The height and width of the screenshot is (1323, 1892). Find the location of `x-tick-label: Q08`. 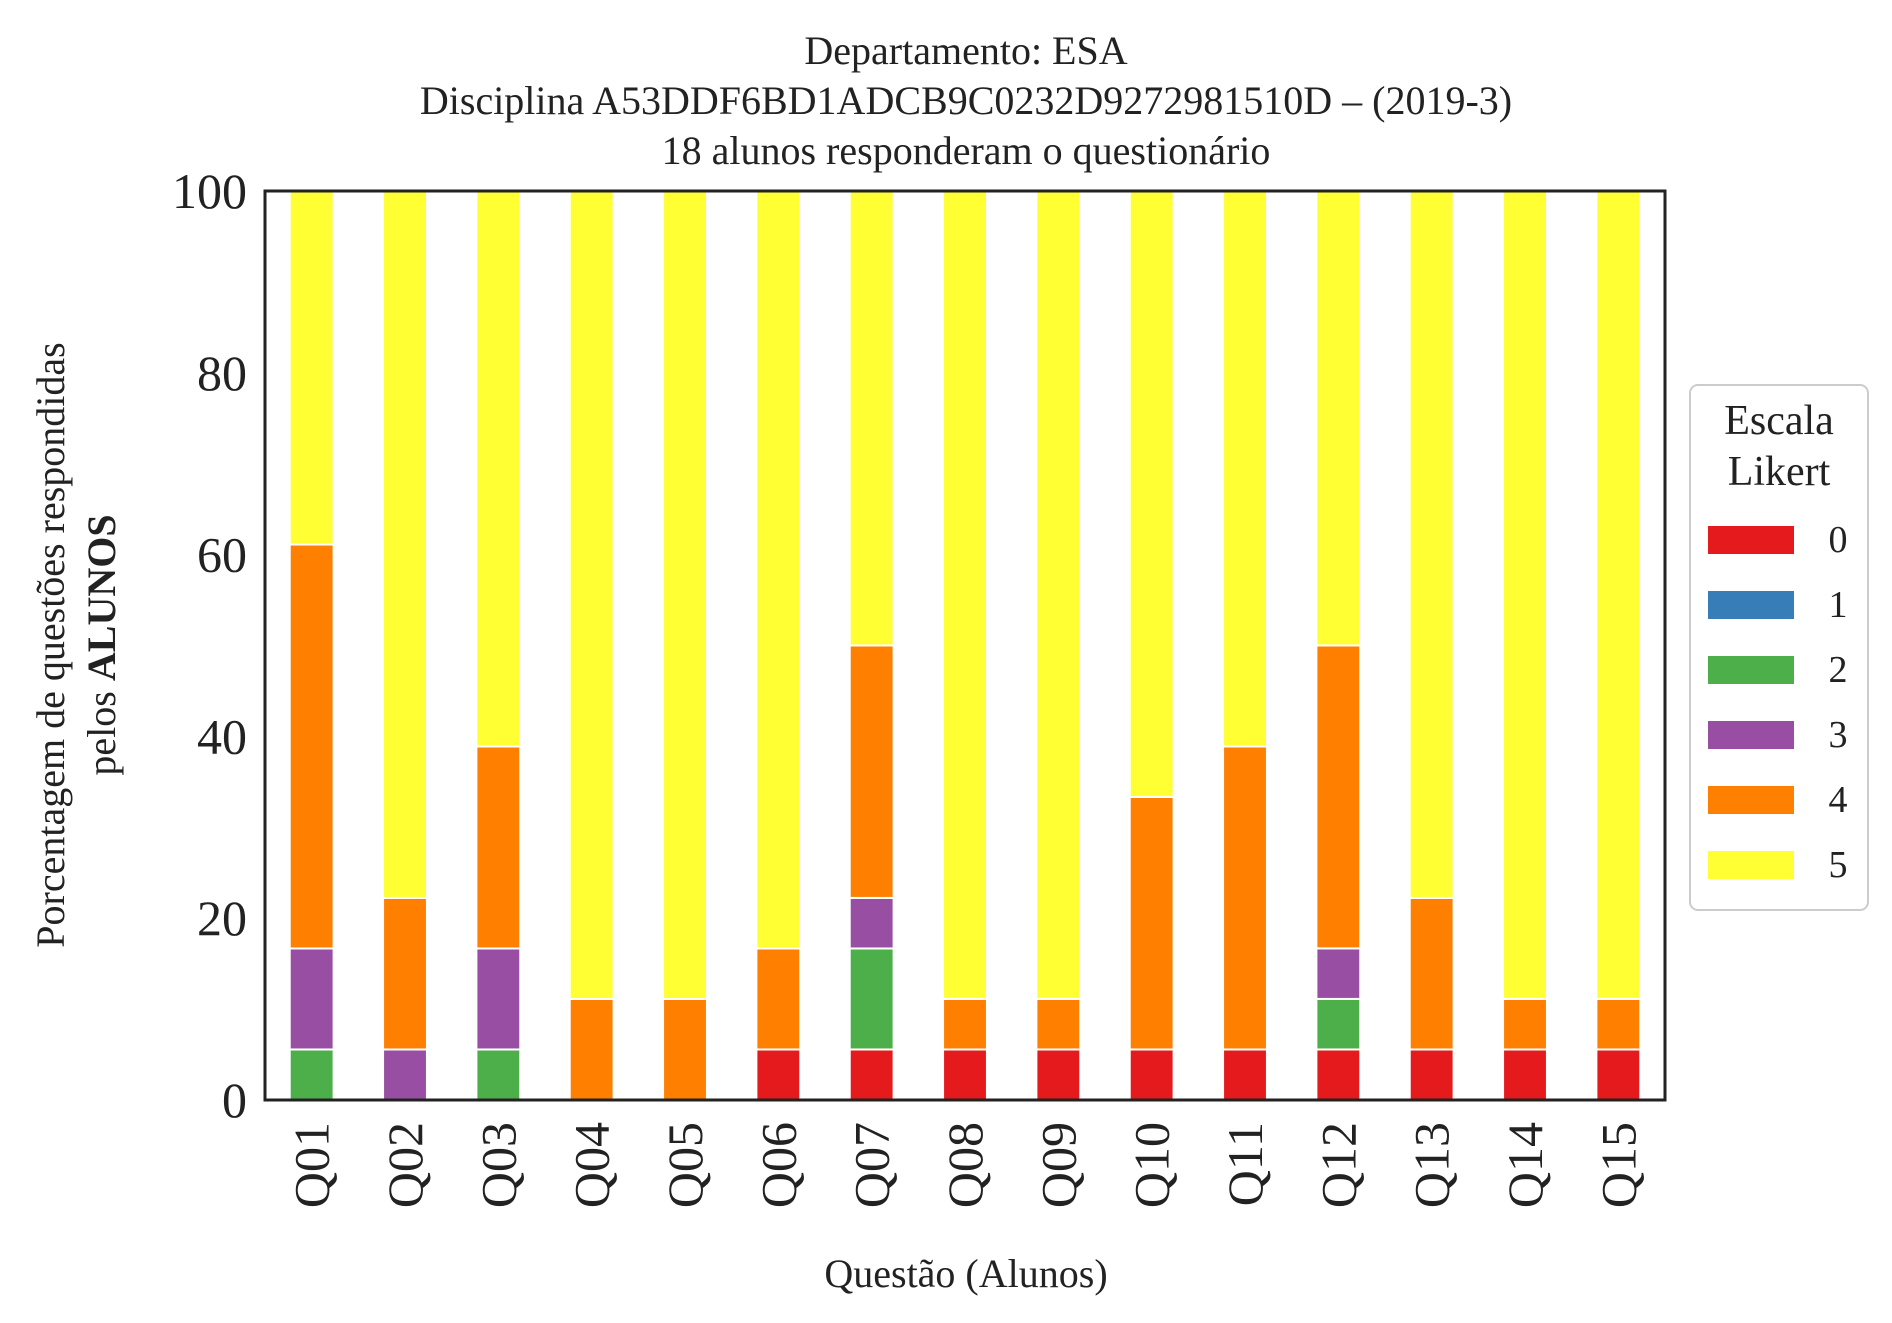

x-tick-label: Q08 is located at coordinates (965, 1165).